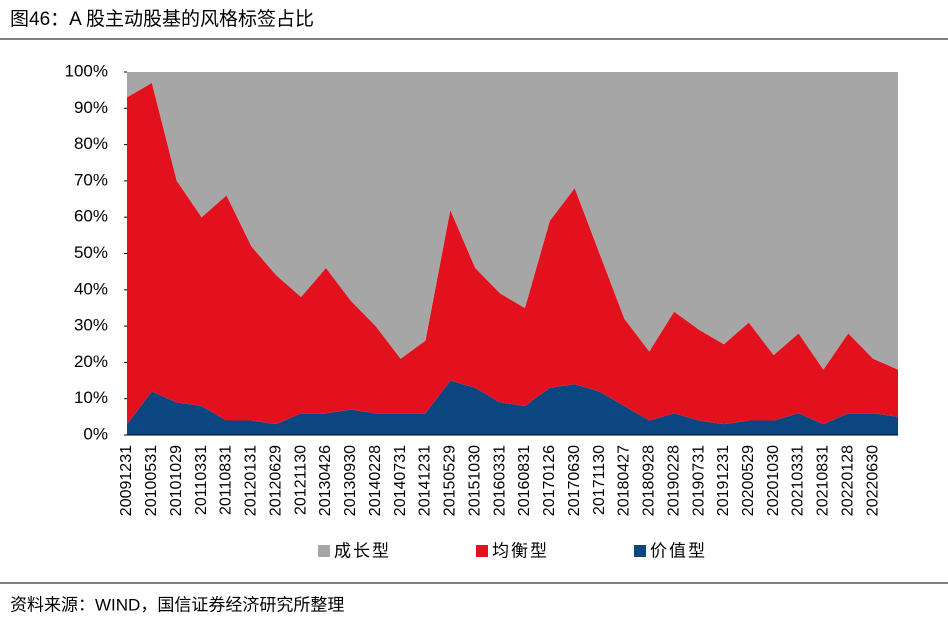  What do you see at coordinates (91, 288) in the screenshot?
I see `y-tick-label: 40%` at bounding box center [91, 288].